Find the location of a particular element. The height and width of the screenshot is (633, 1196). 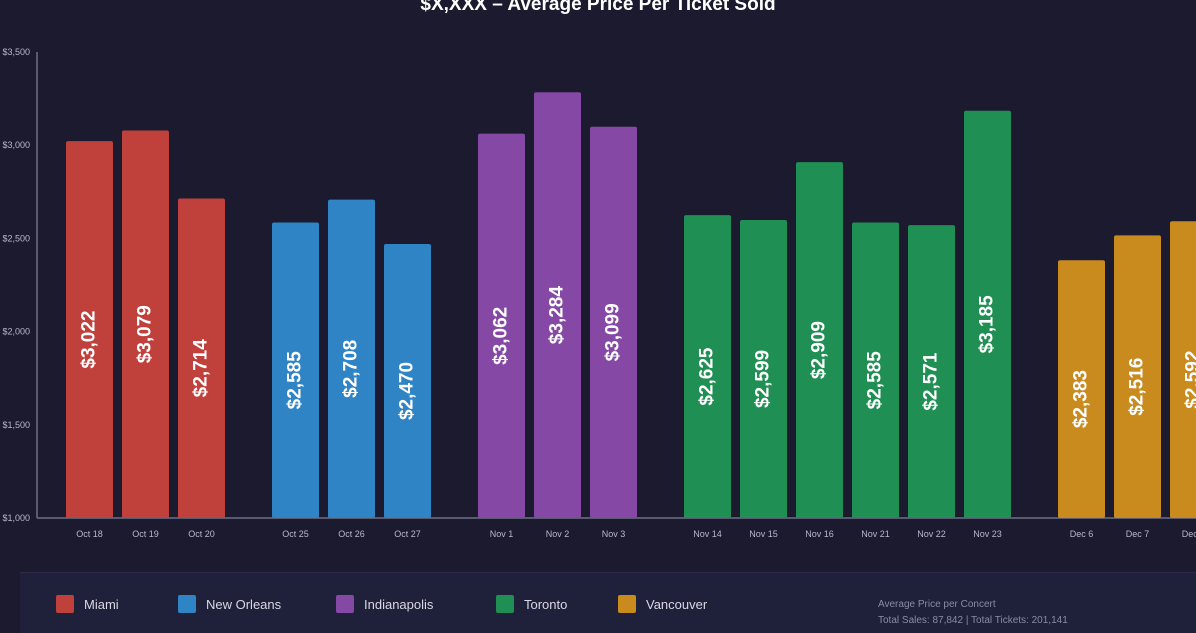

x-tick-label: Oct 25 is located at coordinates (295, 534).